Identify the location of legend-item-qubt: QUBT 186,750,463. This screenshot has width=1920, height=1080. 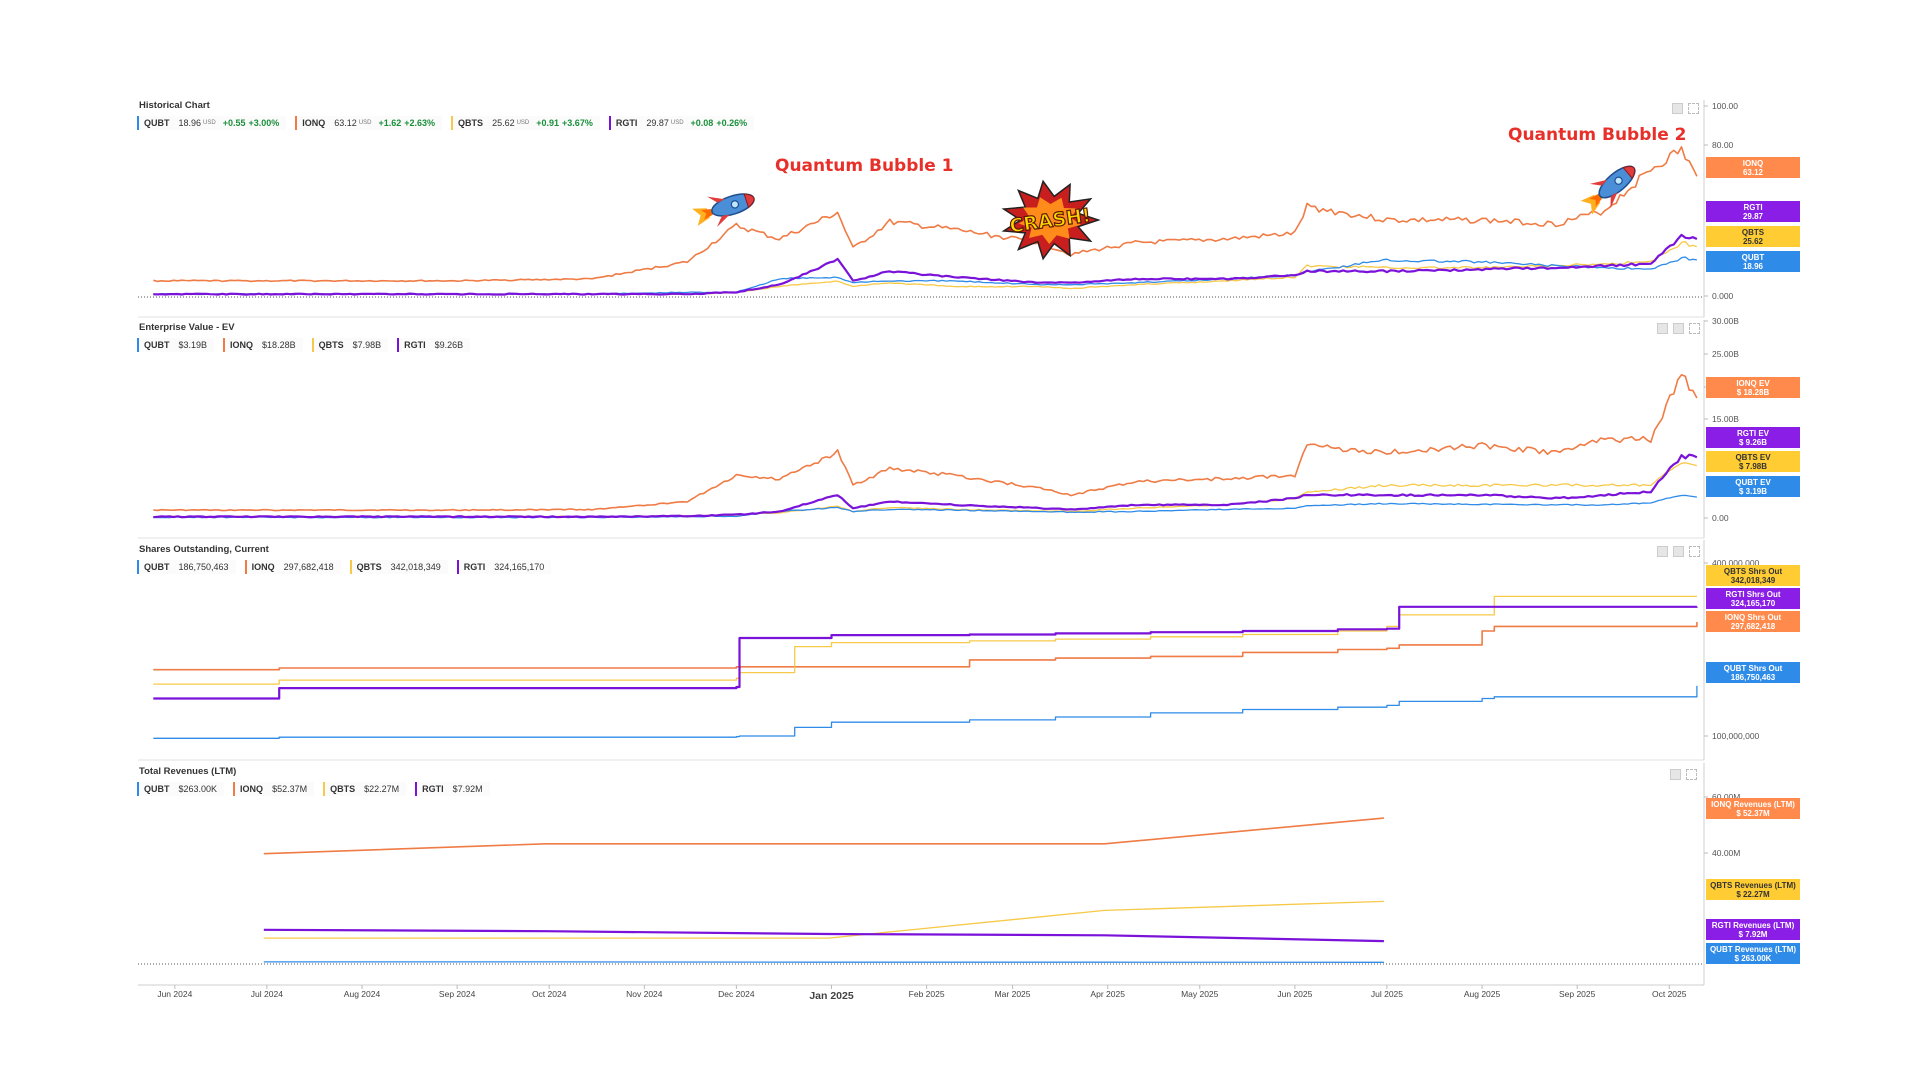
(186, 567).